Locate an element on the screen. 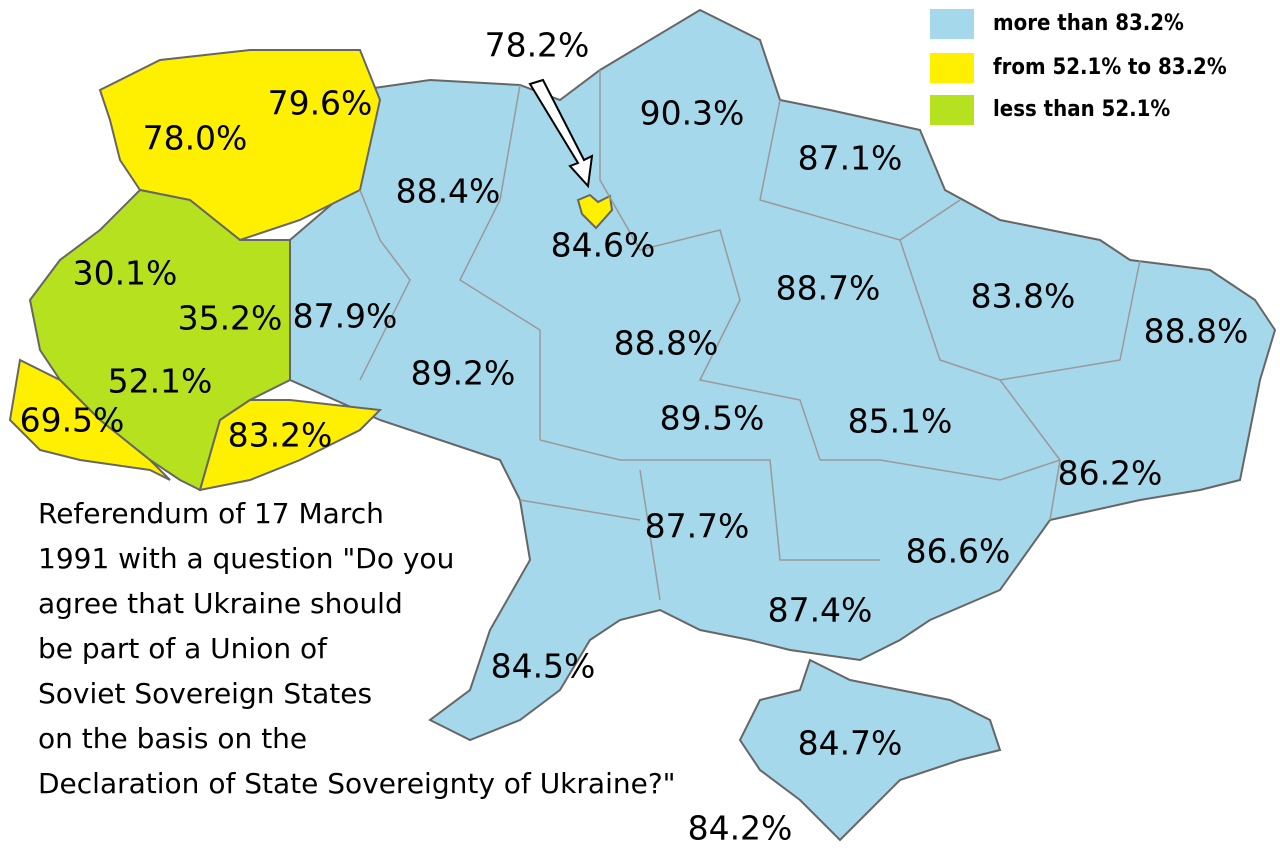 The width and height of the screenshot is (1280, 853). caption-line: 1991 with a question "Do you is located at coordinates (246, 558).